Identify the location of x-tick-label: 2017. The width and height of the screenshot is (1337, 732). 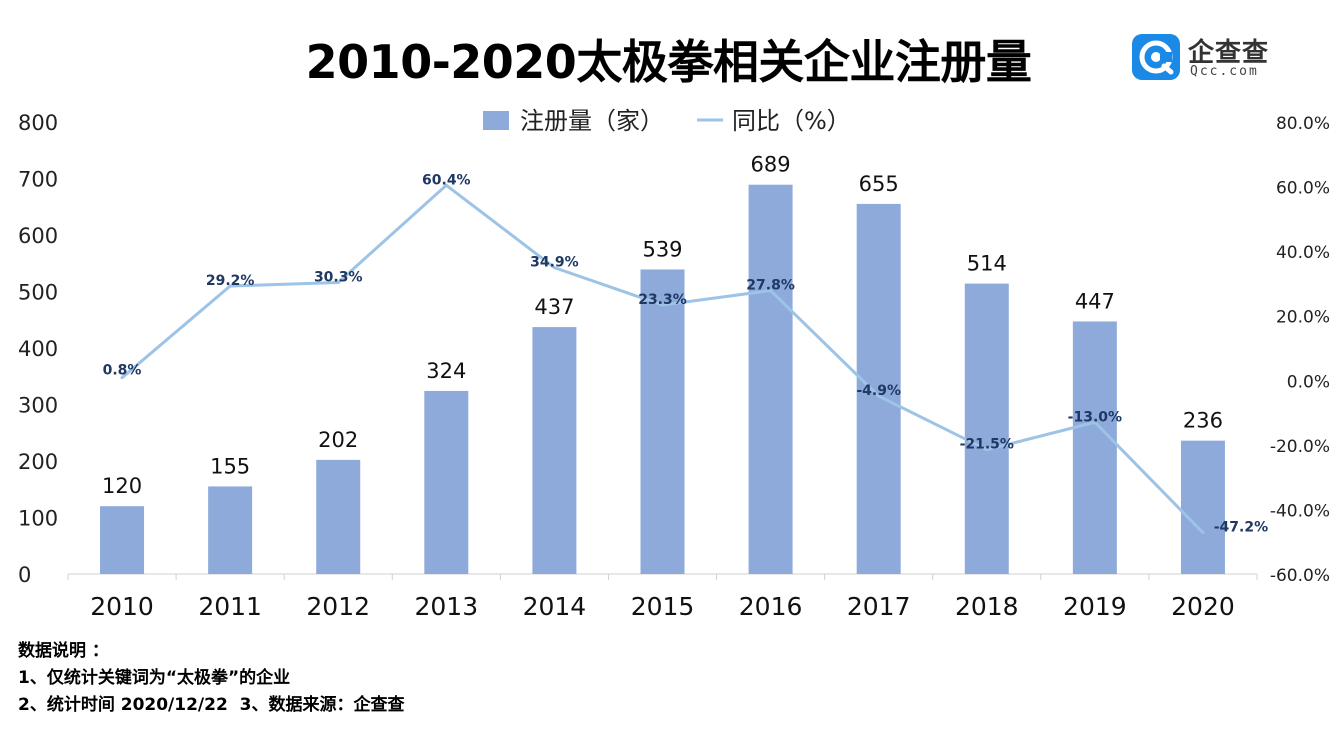
(879, 606).